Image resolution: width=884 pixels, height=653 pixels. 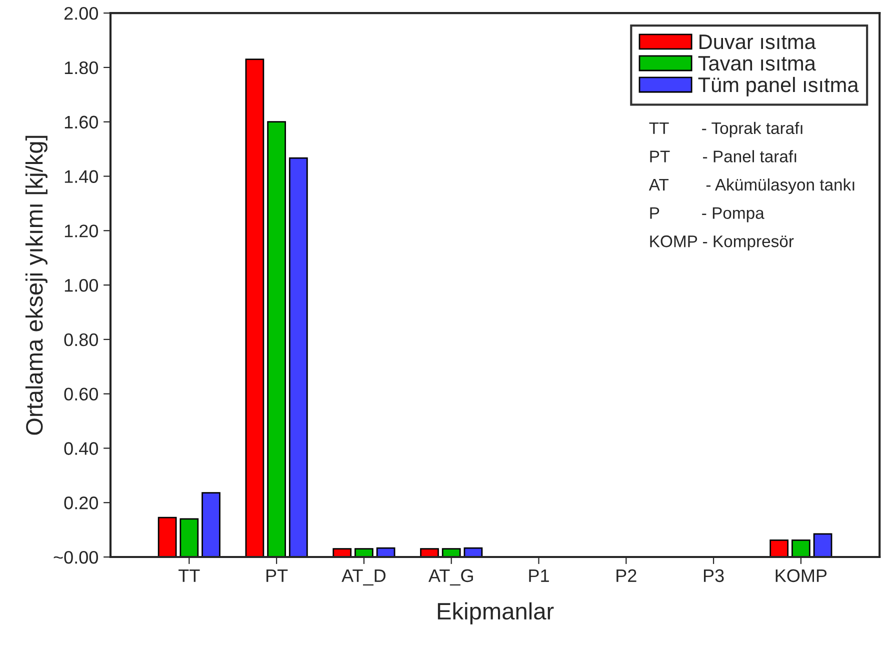 What do you see at coordinates (81, 176) in the screenshot?
I see `y-tick-label: 1.40` at bounding box center [81, 176].